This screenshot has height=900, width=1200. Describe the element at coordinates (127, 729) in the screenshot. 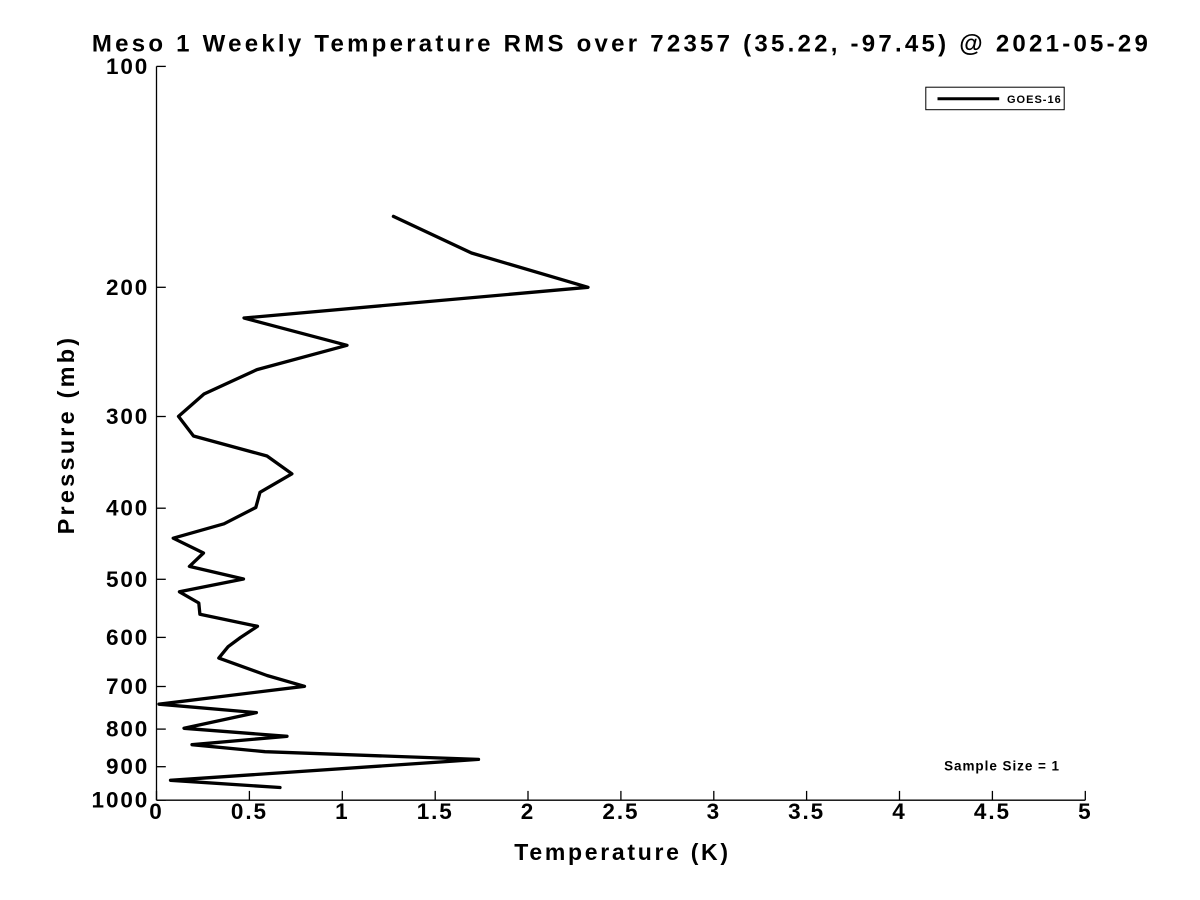

I see `svg-text: 800` at that location.